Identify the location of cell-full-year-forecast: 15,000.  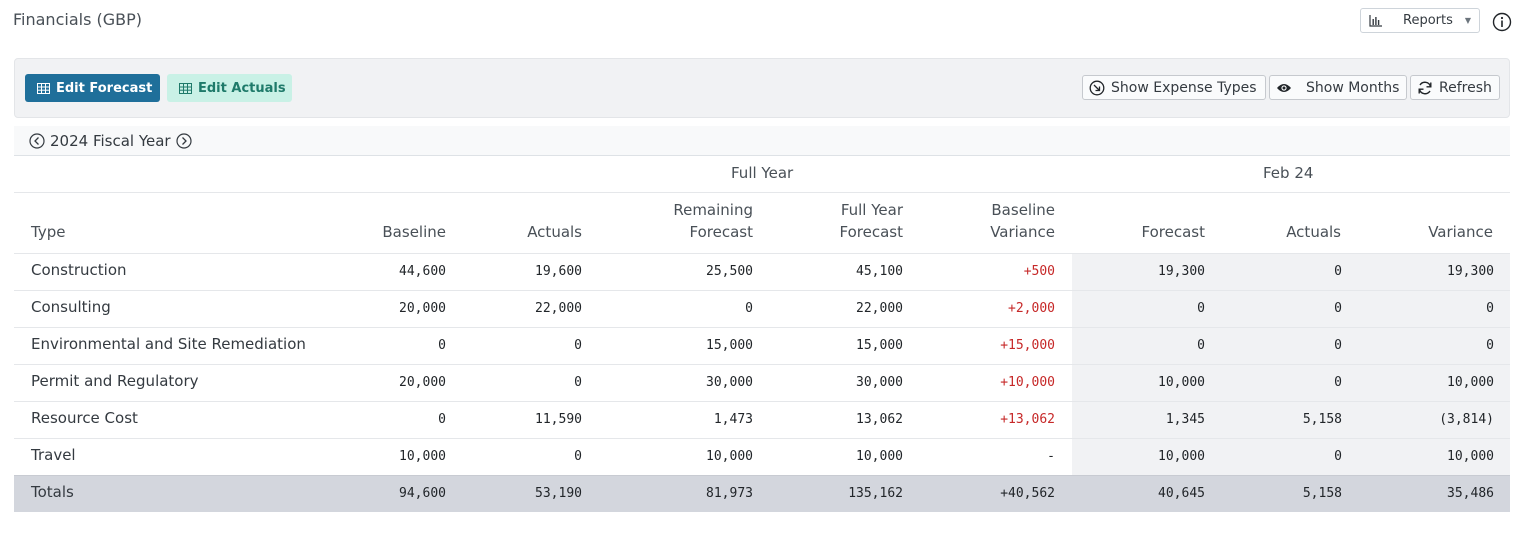
(879, 345).